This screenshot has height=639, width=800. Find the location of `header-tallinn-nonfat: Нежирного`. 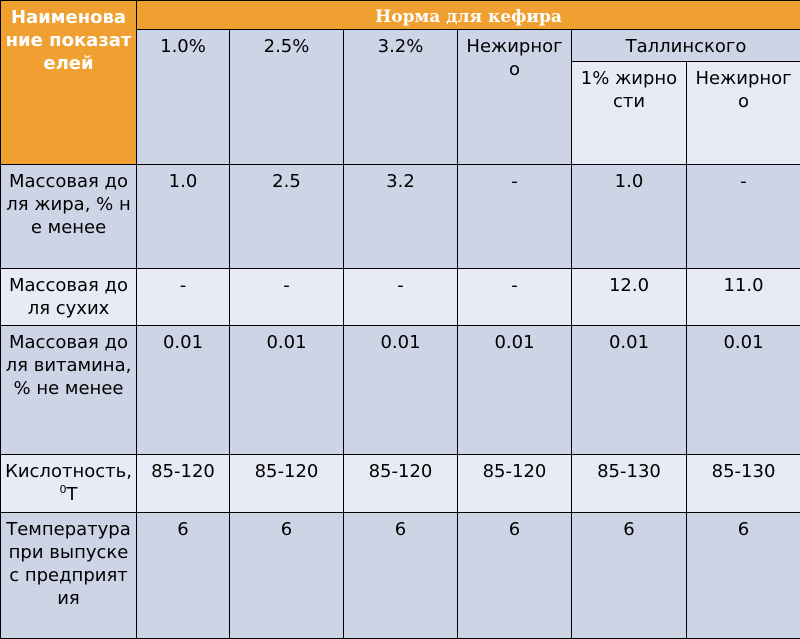

header-tallinn-nonfat: Нежирного is located at coordinates (743, 113).